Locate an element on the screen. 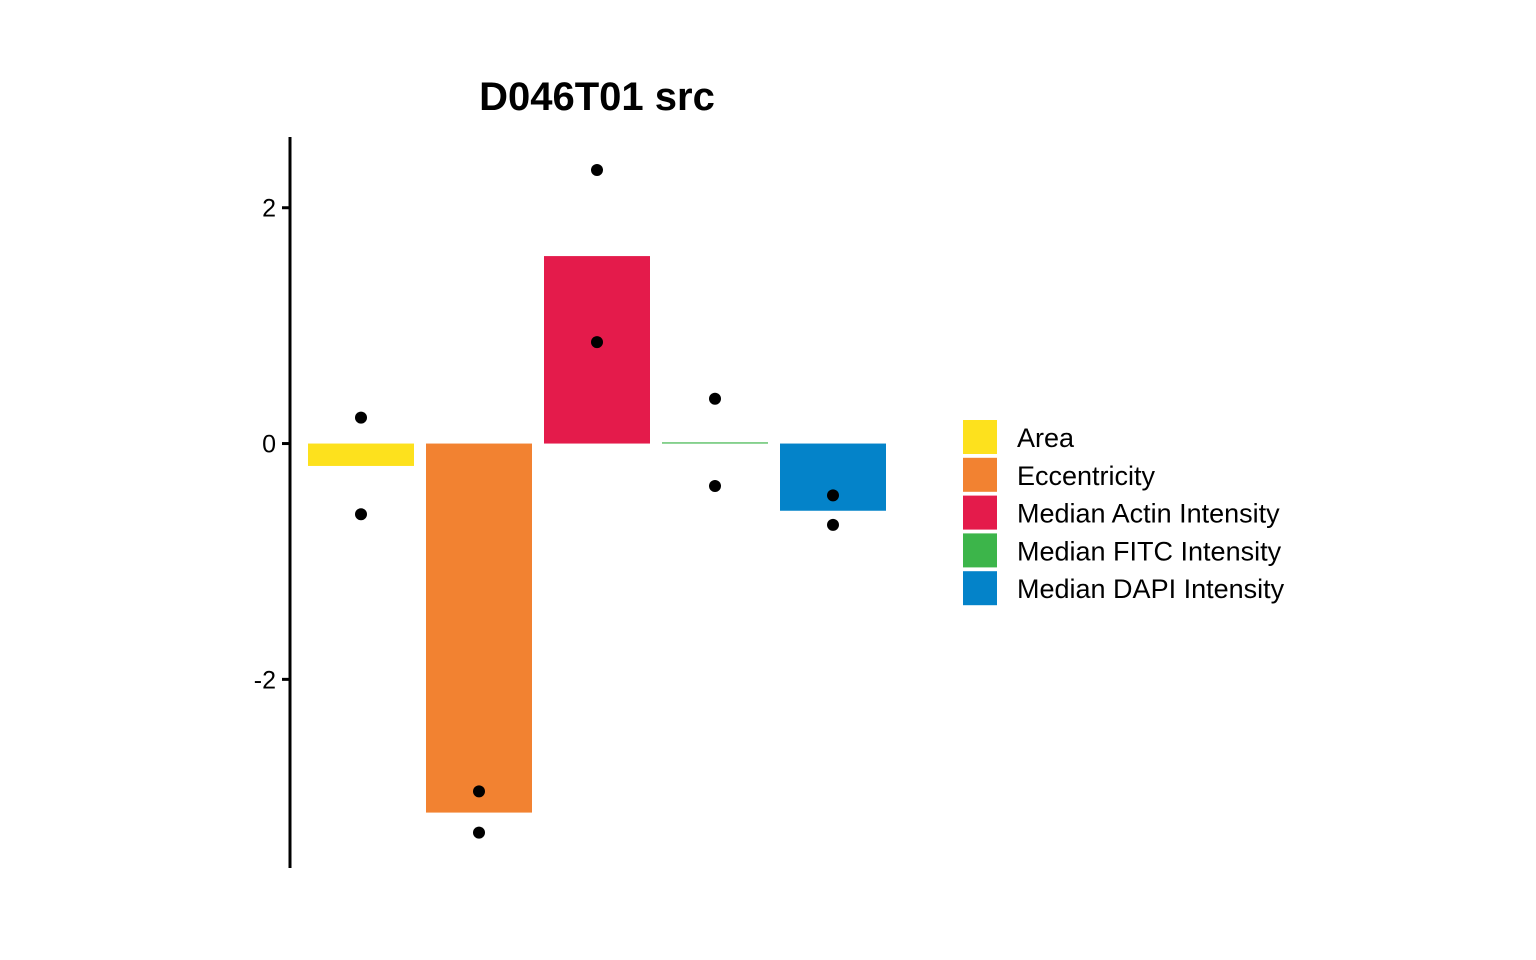 This screenshot has height=960, width=1536. legend-label: Median DAPI Intensity is located at coordinates (1151, 589).